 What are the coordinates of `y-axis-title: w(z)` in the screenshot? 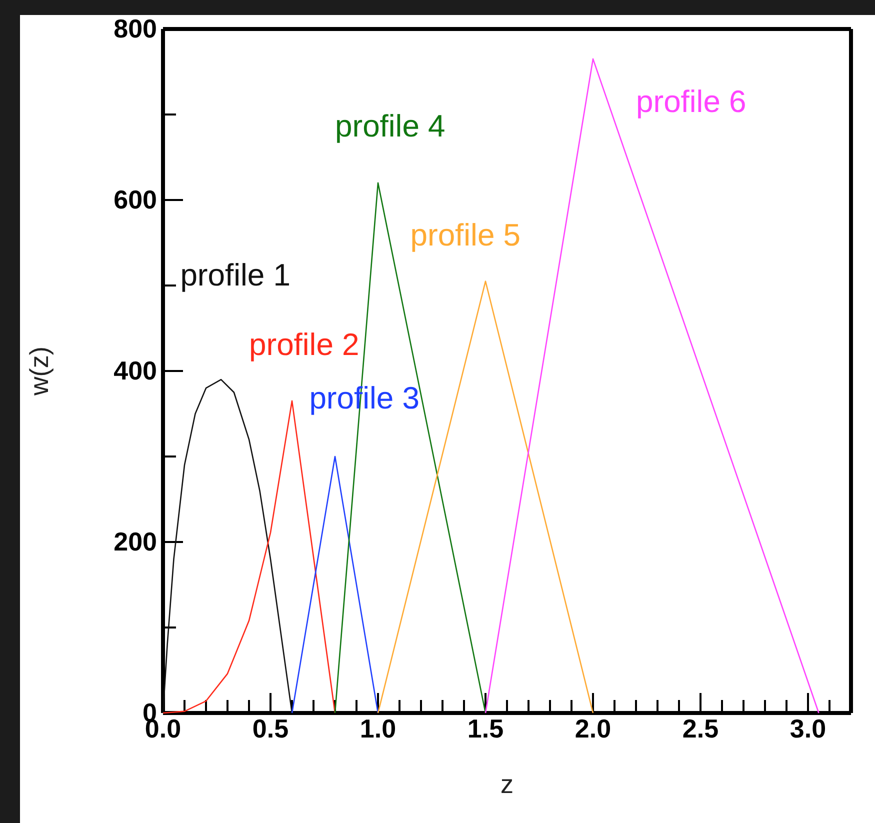 It's located at (39, 371).